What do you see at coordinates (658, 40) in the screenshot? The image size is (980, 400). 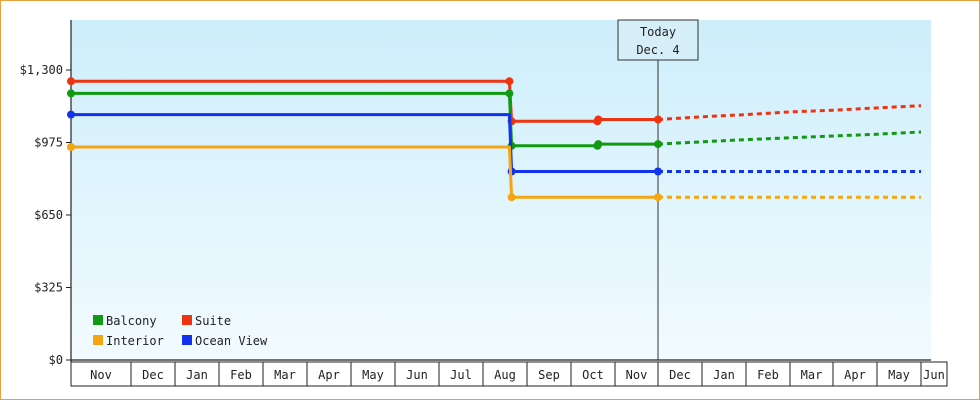 I see `today-box` at bounding box center [658, 40].